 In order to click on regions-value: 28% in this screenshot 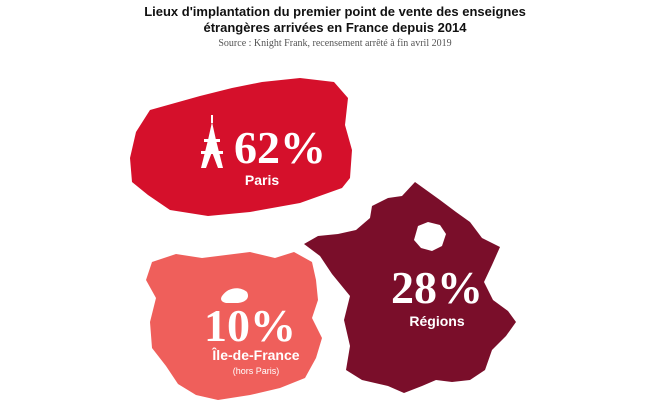, I will do `click(437, 287)`.